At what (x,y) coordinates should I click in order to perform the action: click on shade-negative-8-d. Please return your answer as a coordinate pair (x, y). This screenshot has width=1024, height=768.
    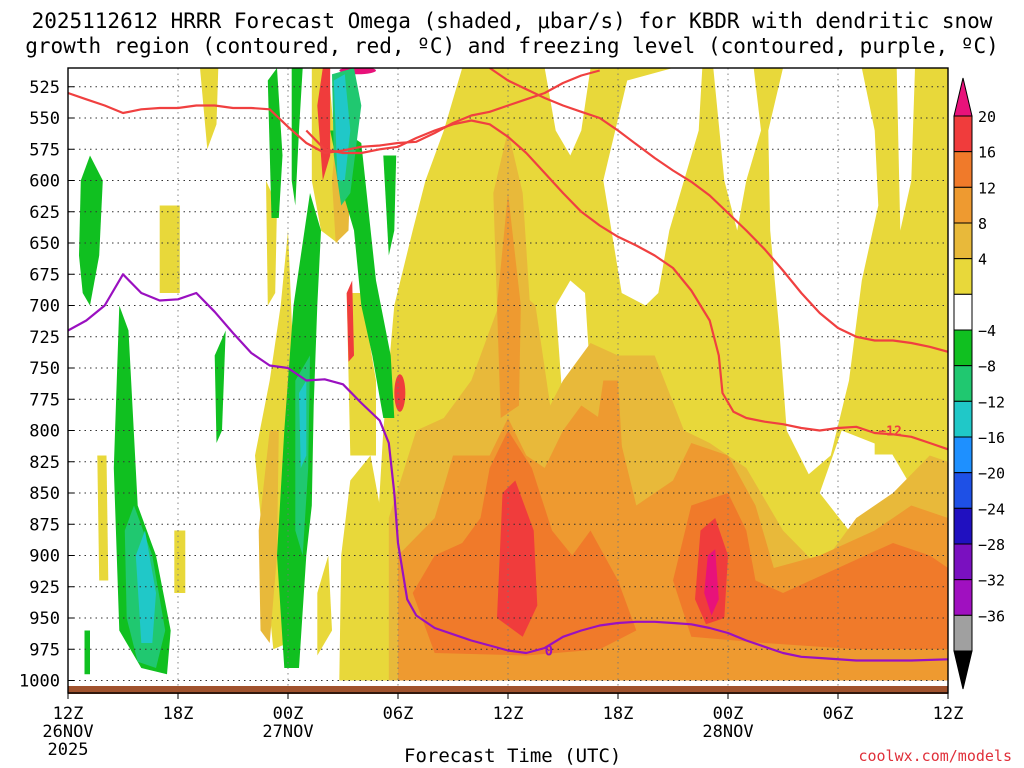
    Looking at the image, I should click on (275, 143).